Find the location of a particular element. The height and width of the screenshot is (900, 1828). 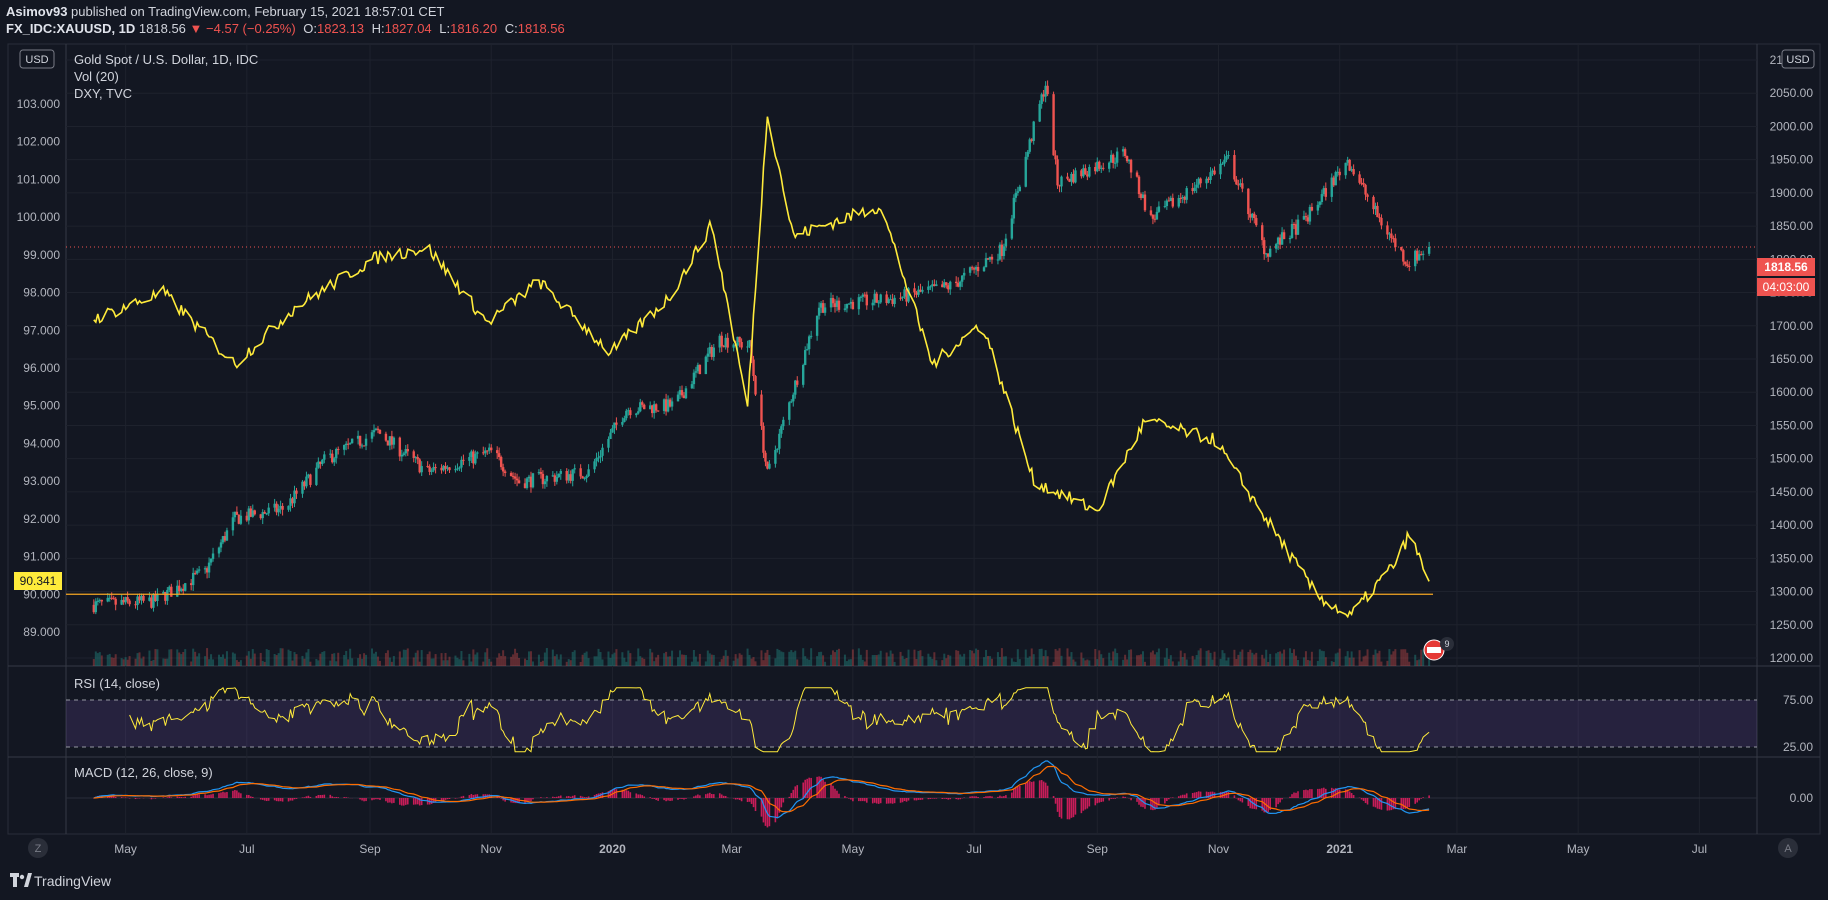

legend-rsi: RSI (14, close) is located at coordinates (117, 683).